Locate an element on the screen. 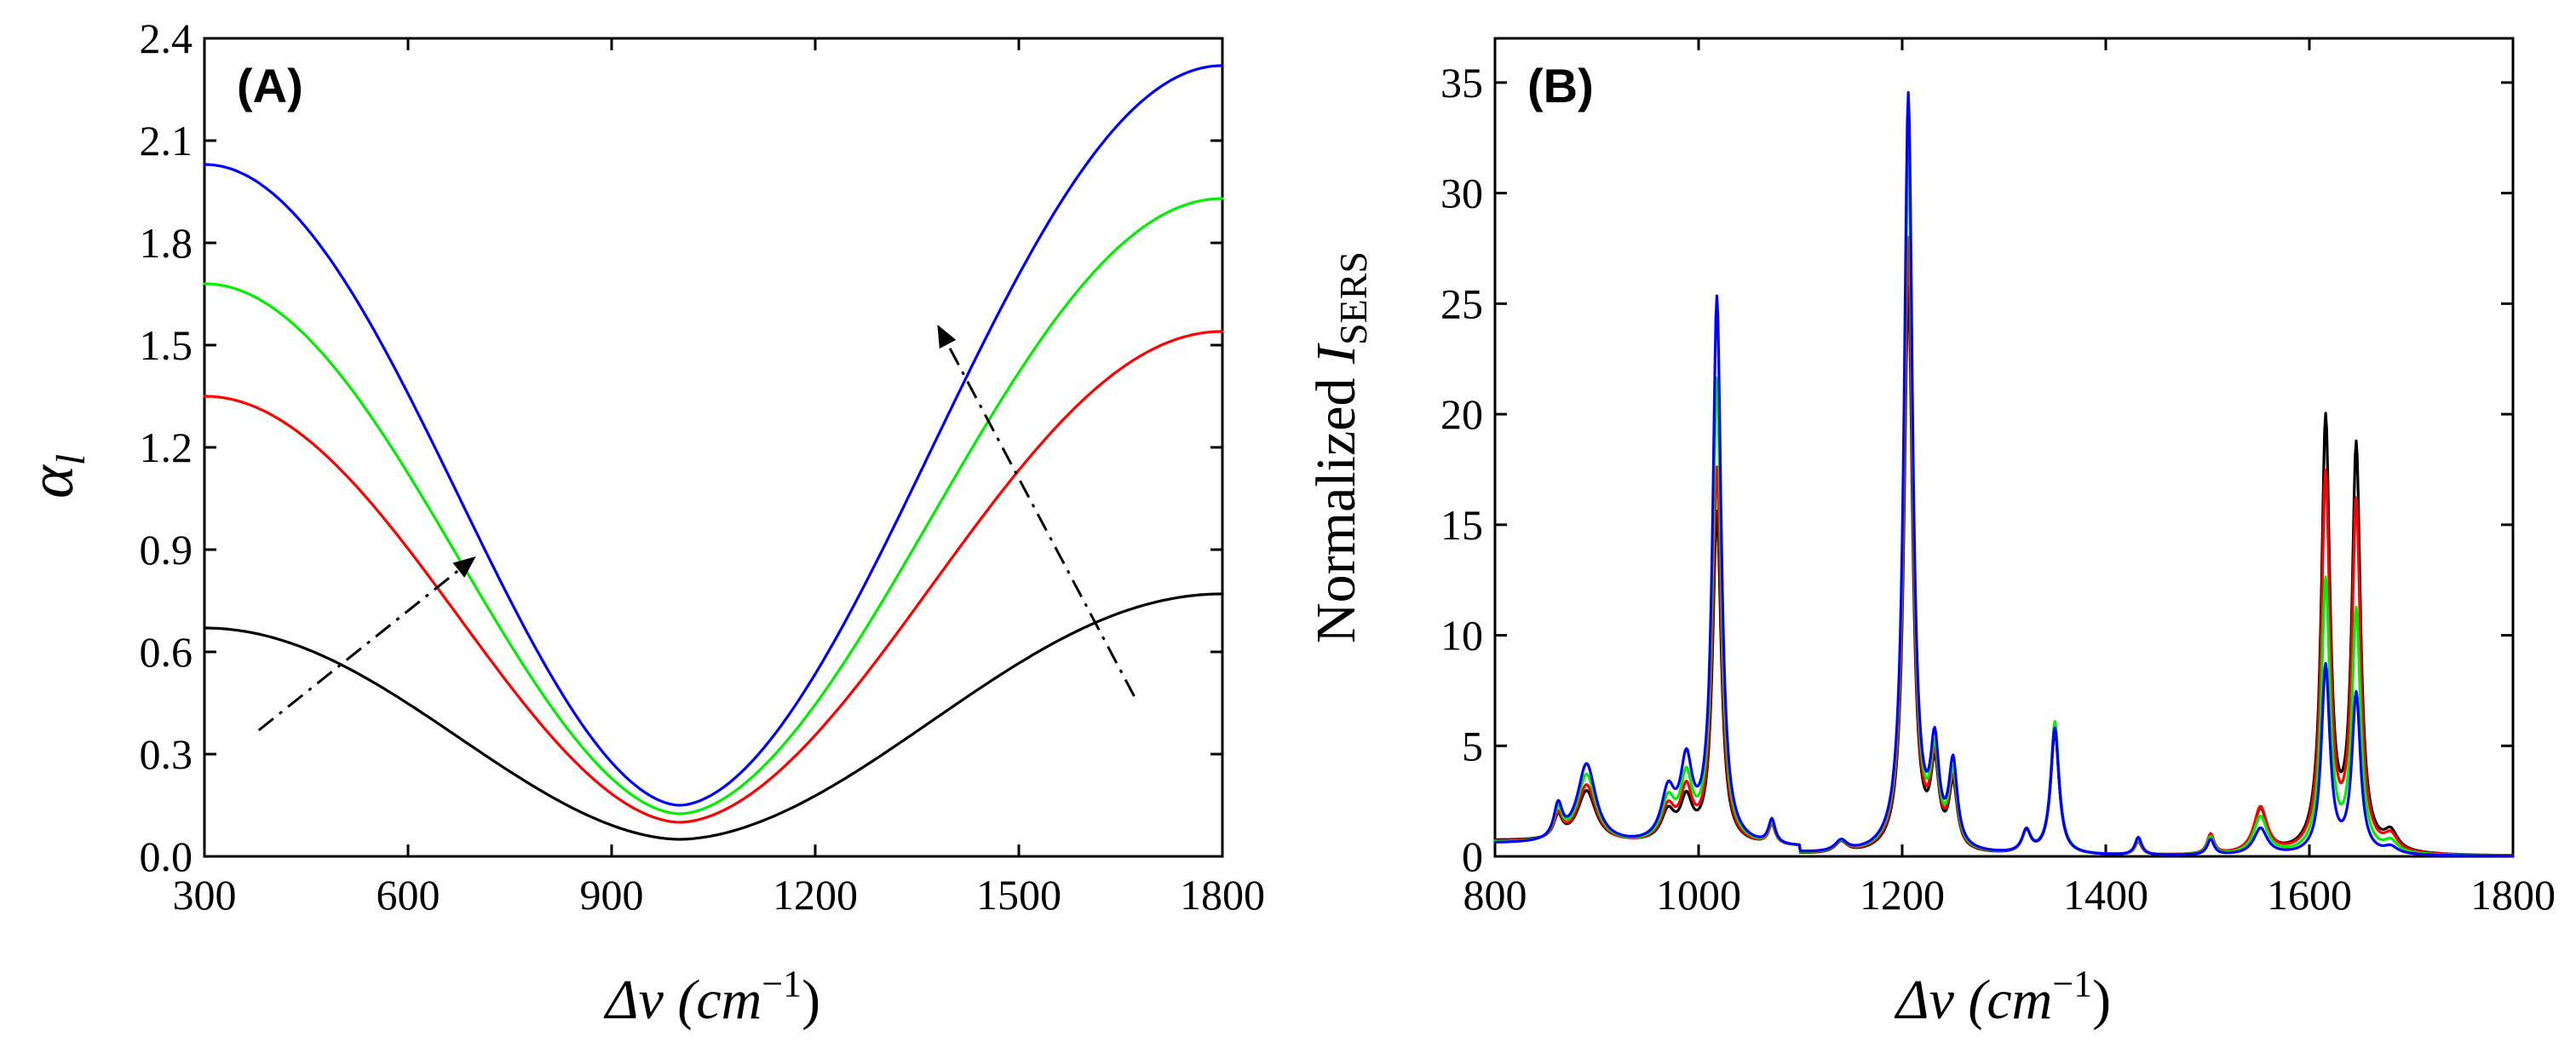 The width and height of the screenshot is (2576, 1043). panel-a-x-axis-title: Δν (cm−1) is located at coordinates (712, 997).